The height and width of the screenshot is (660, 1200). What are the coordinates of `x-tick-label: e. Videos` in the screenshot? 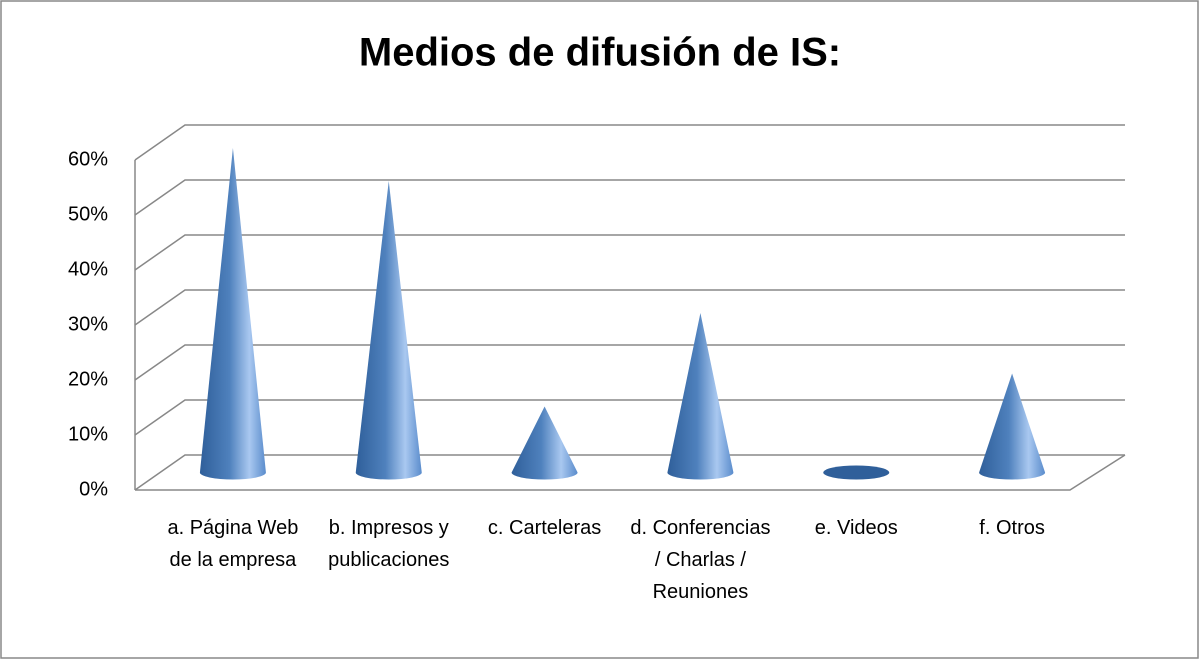 It's located at (856, 528).